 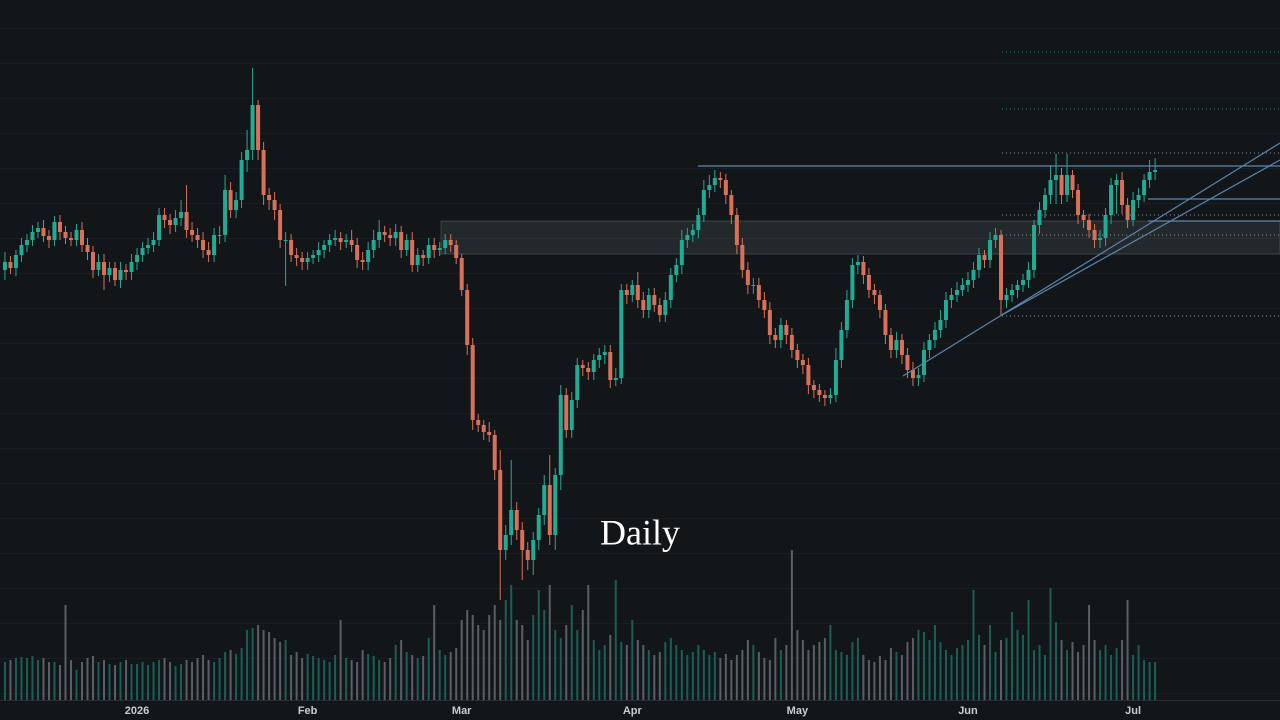 I want to click on x-tick-label: Jun, so click(x=968, y=711).